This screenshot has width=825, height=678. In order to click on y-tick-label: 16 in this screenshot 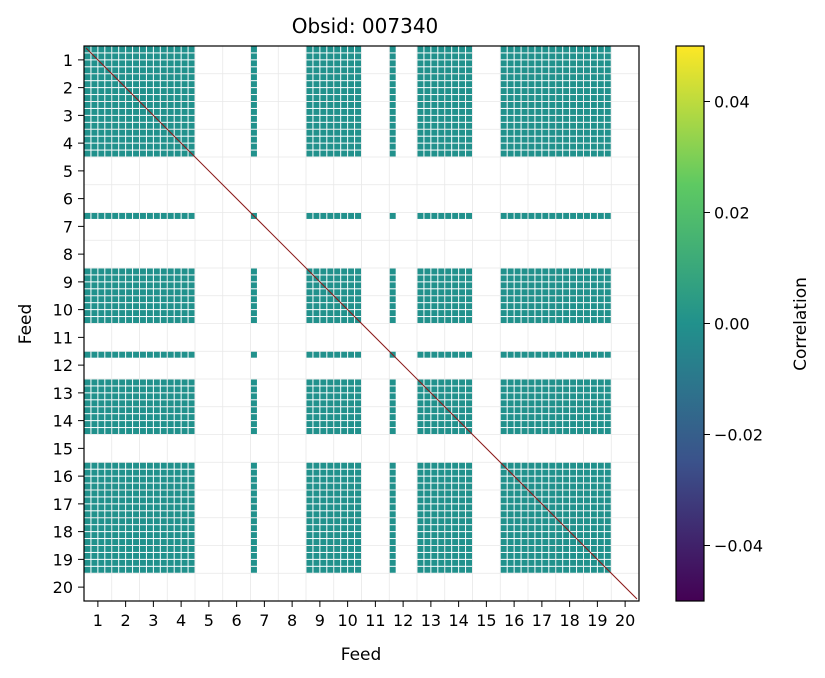, I will do `click(63, 476)`.